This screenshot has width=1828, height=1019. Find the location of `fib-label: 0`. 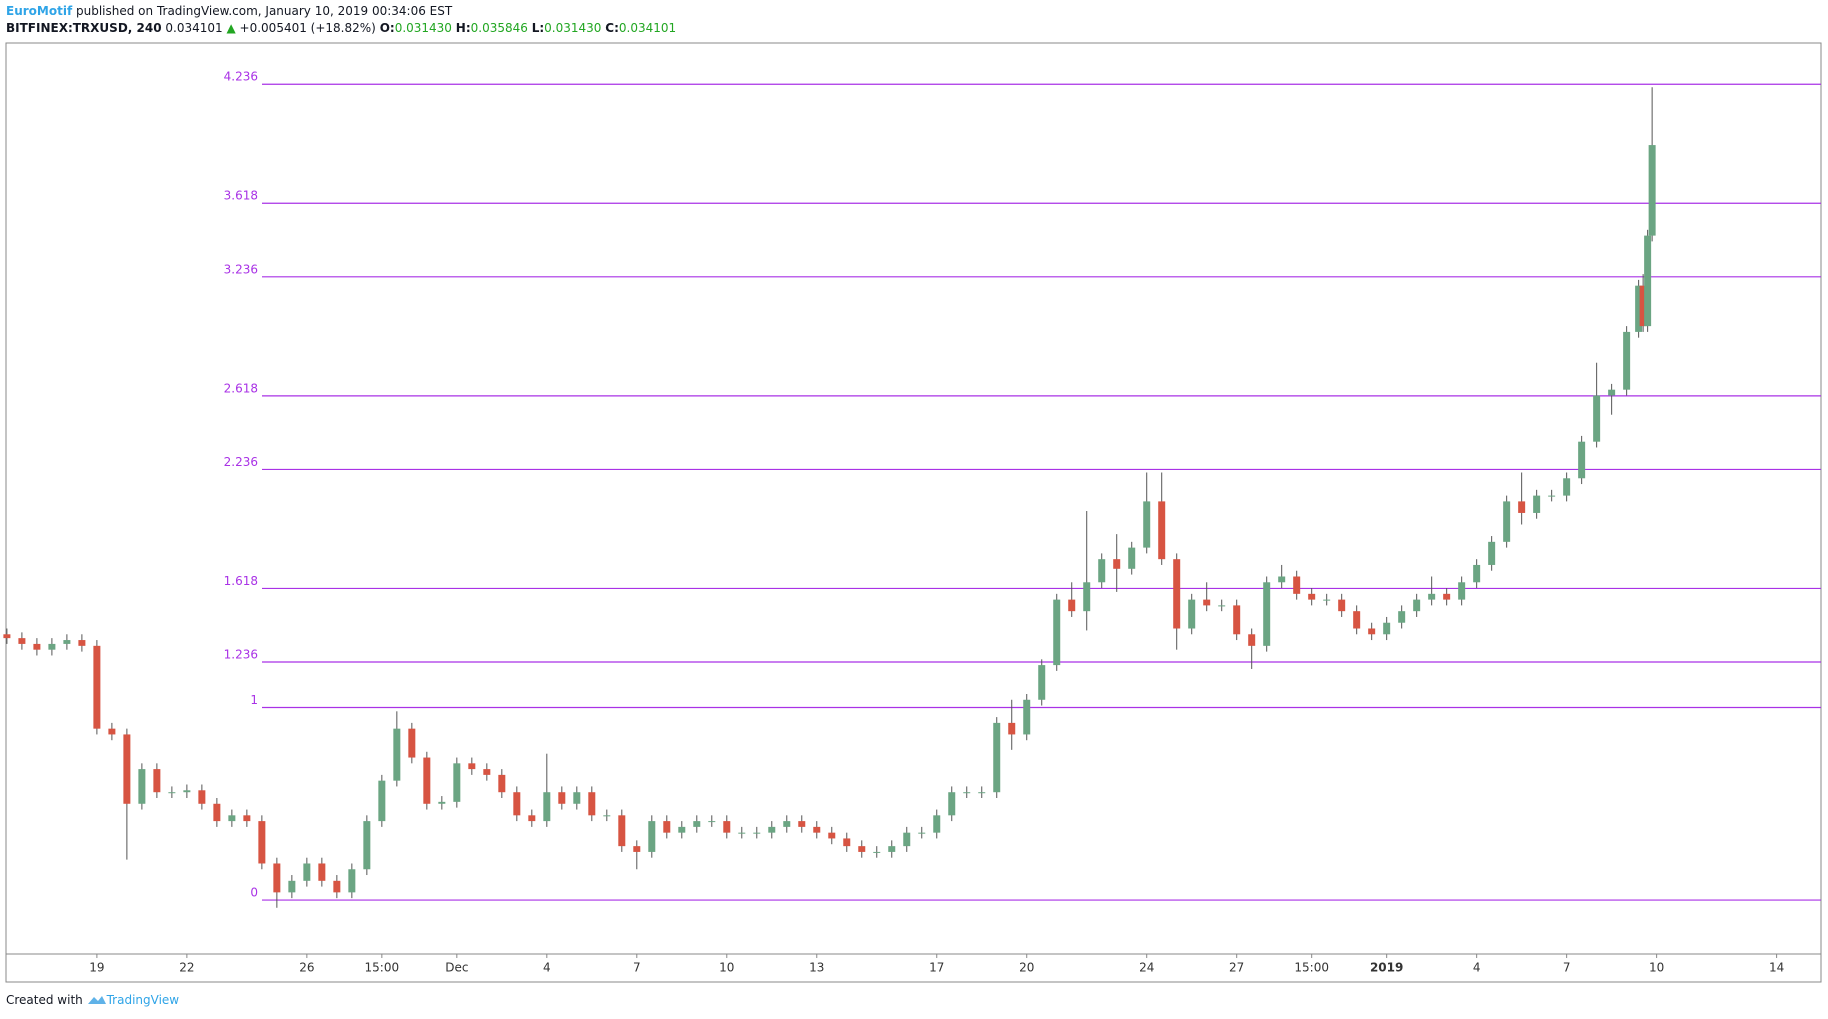

fib-label: 0 is located at coordinates (254, 893).